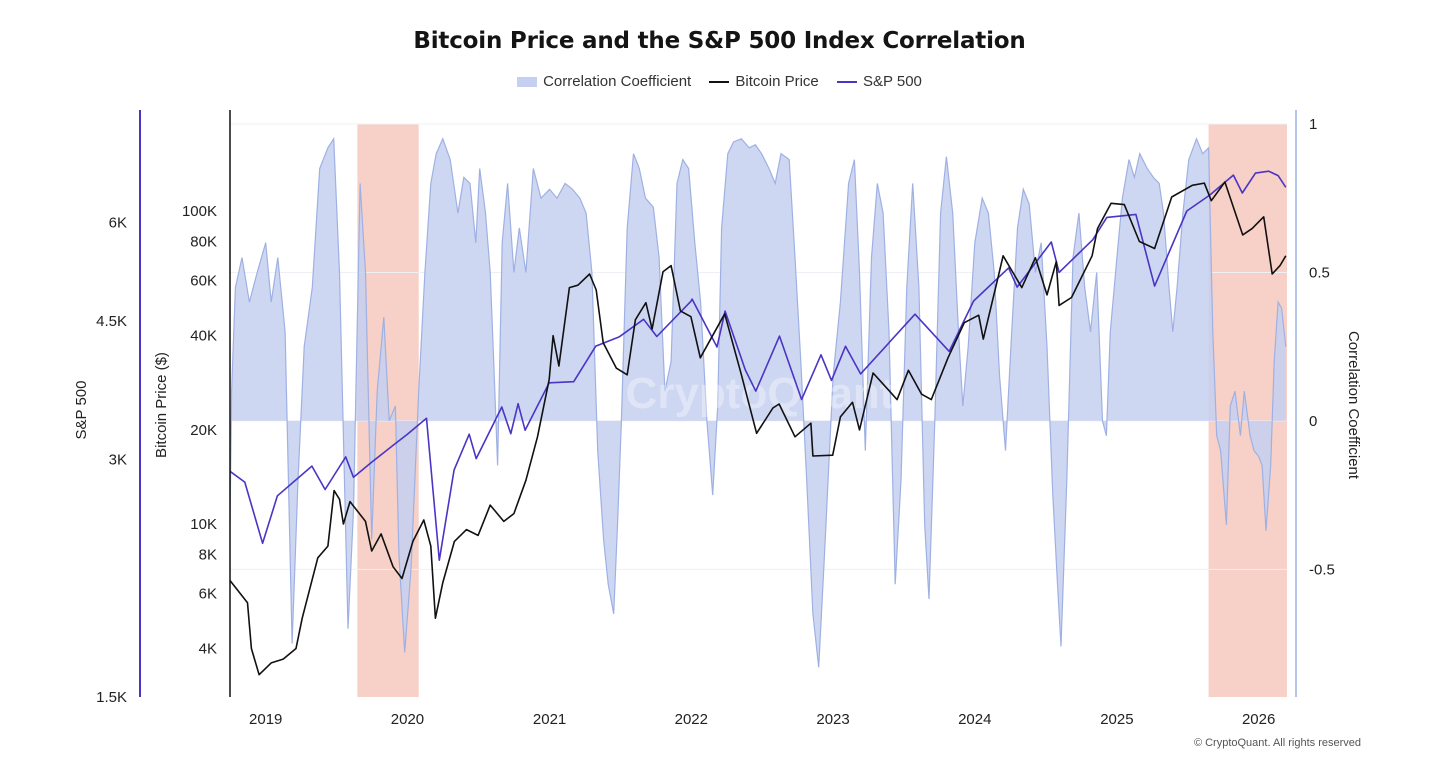 Image resolution: width=1439 pixels, height=757 pixels. I want to click on legend-item-correlation: Correlation Coefficient, so click(604, 81).